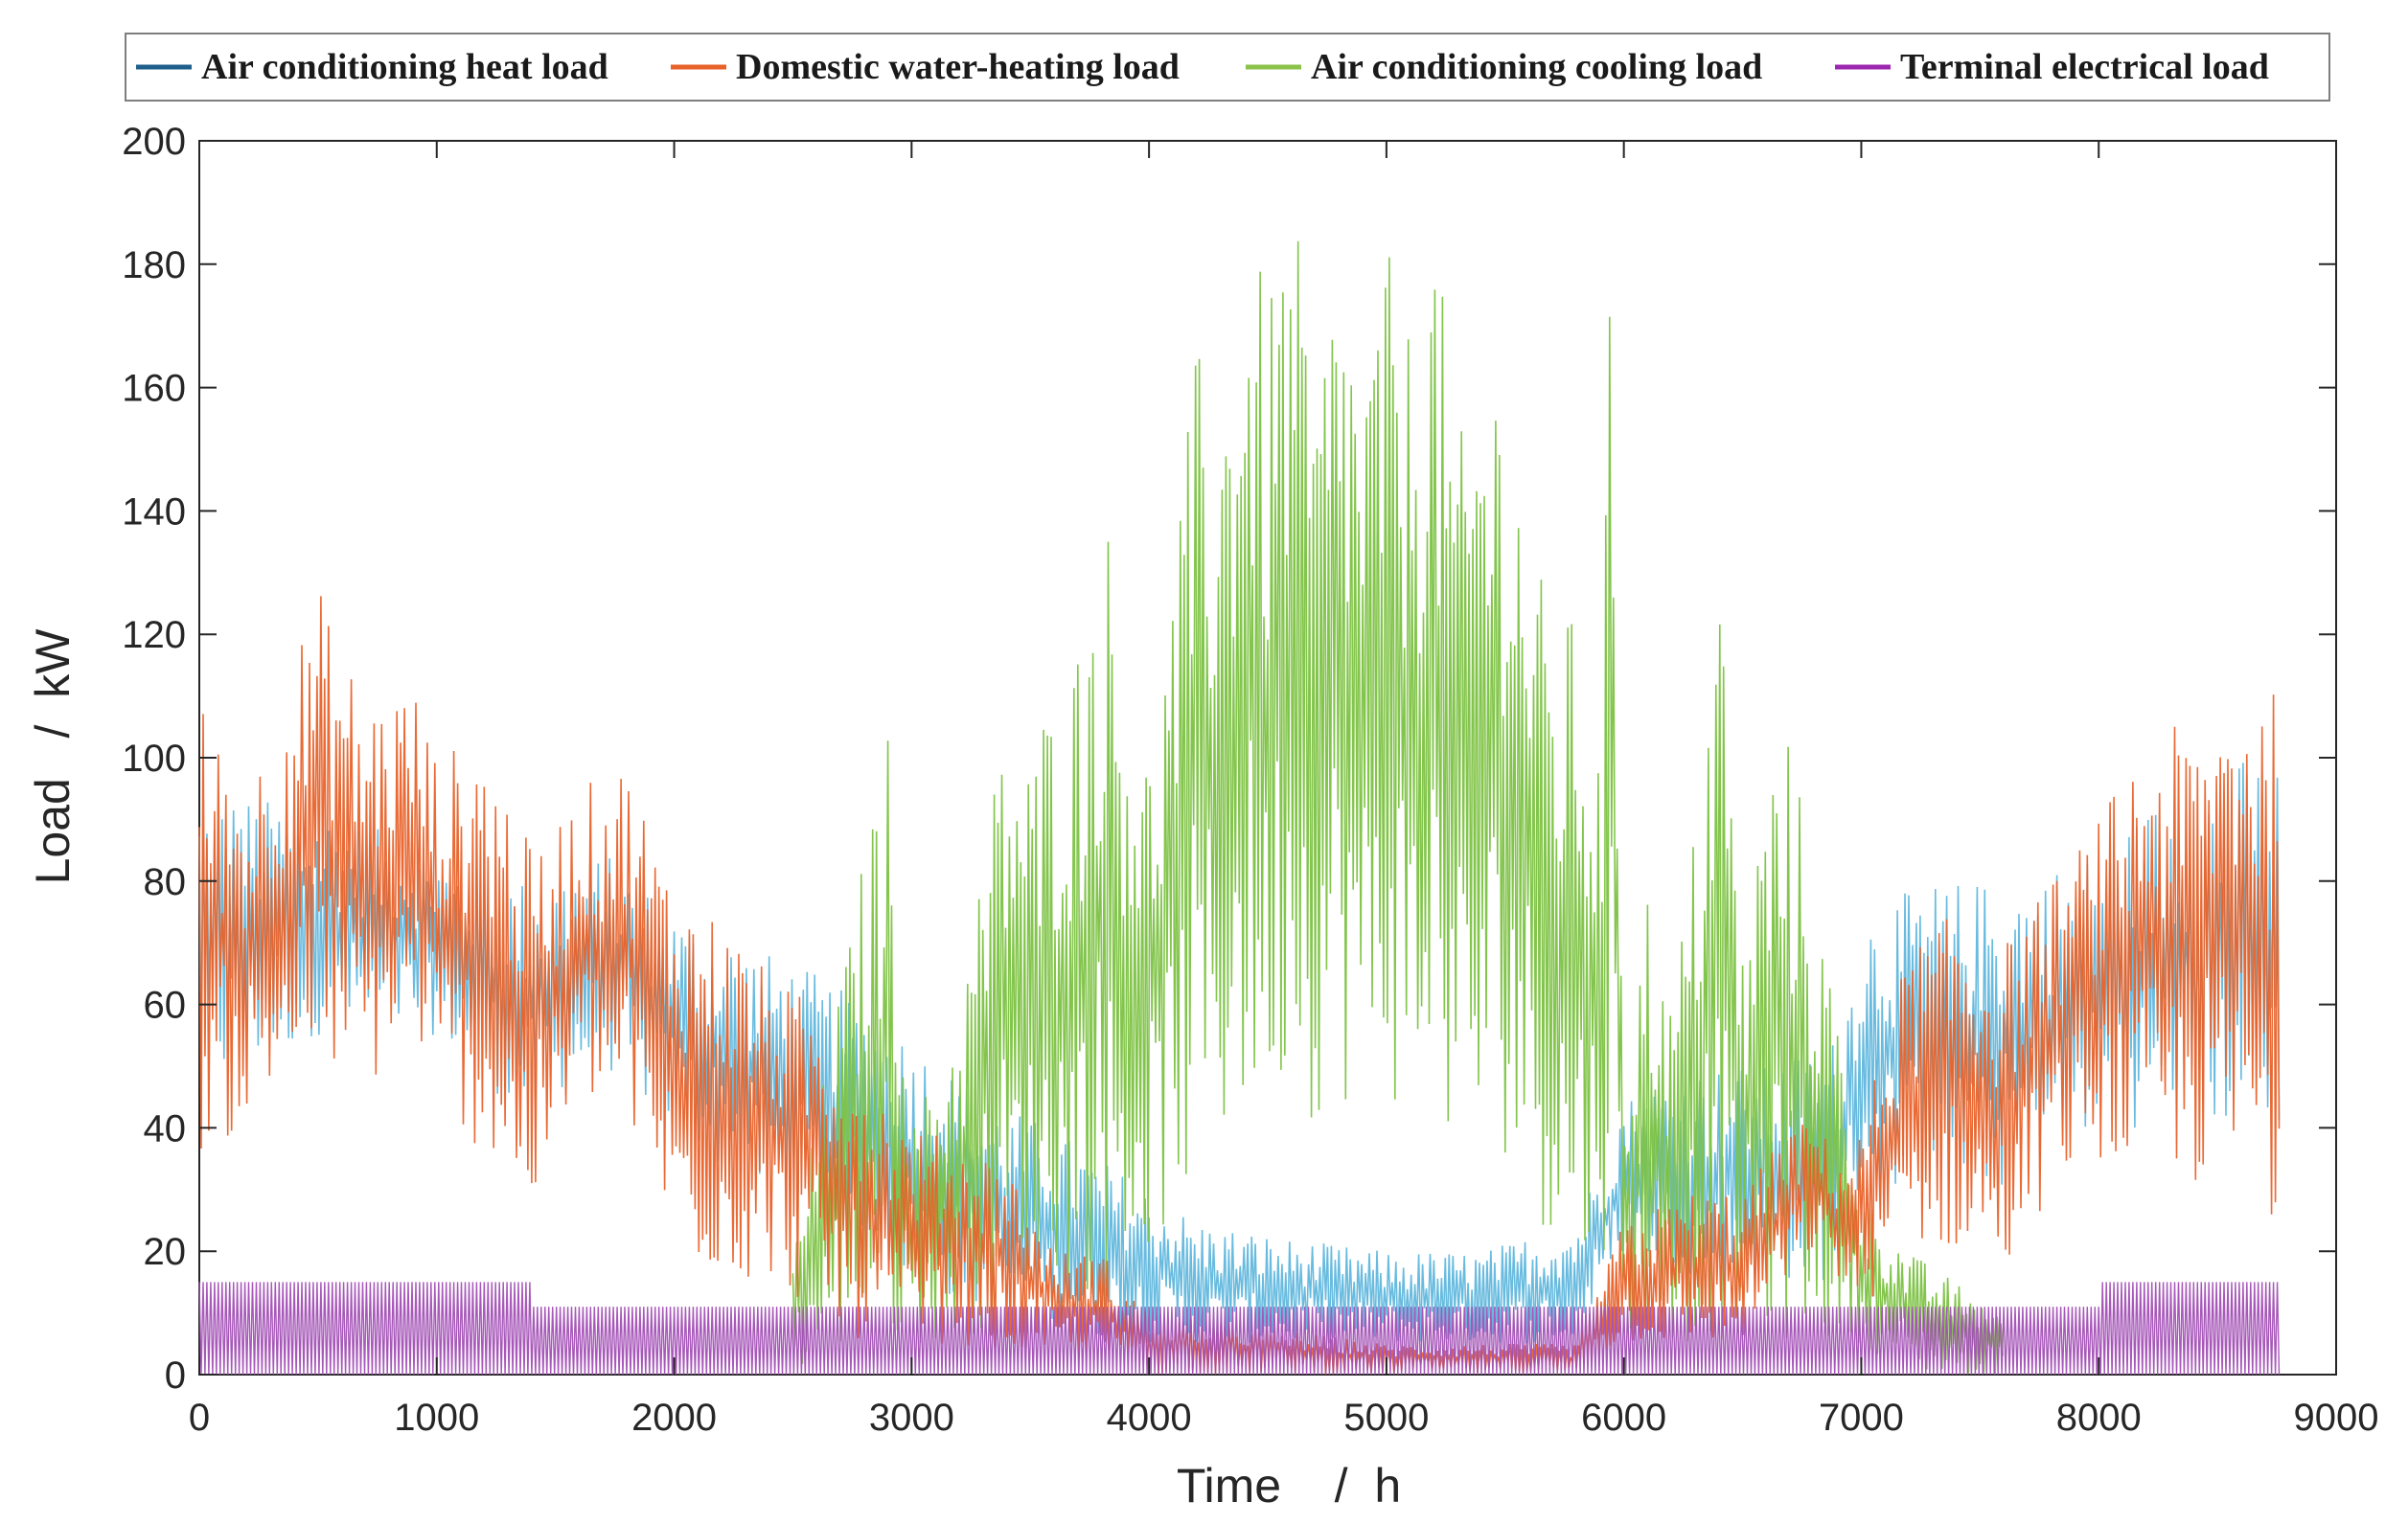 This screenshot has height=1525, width=2408. Describe the element at coordinates (166, 1006) in the screenshot. I see `y-tick-label: 60` at that location.